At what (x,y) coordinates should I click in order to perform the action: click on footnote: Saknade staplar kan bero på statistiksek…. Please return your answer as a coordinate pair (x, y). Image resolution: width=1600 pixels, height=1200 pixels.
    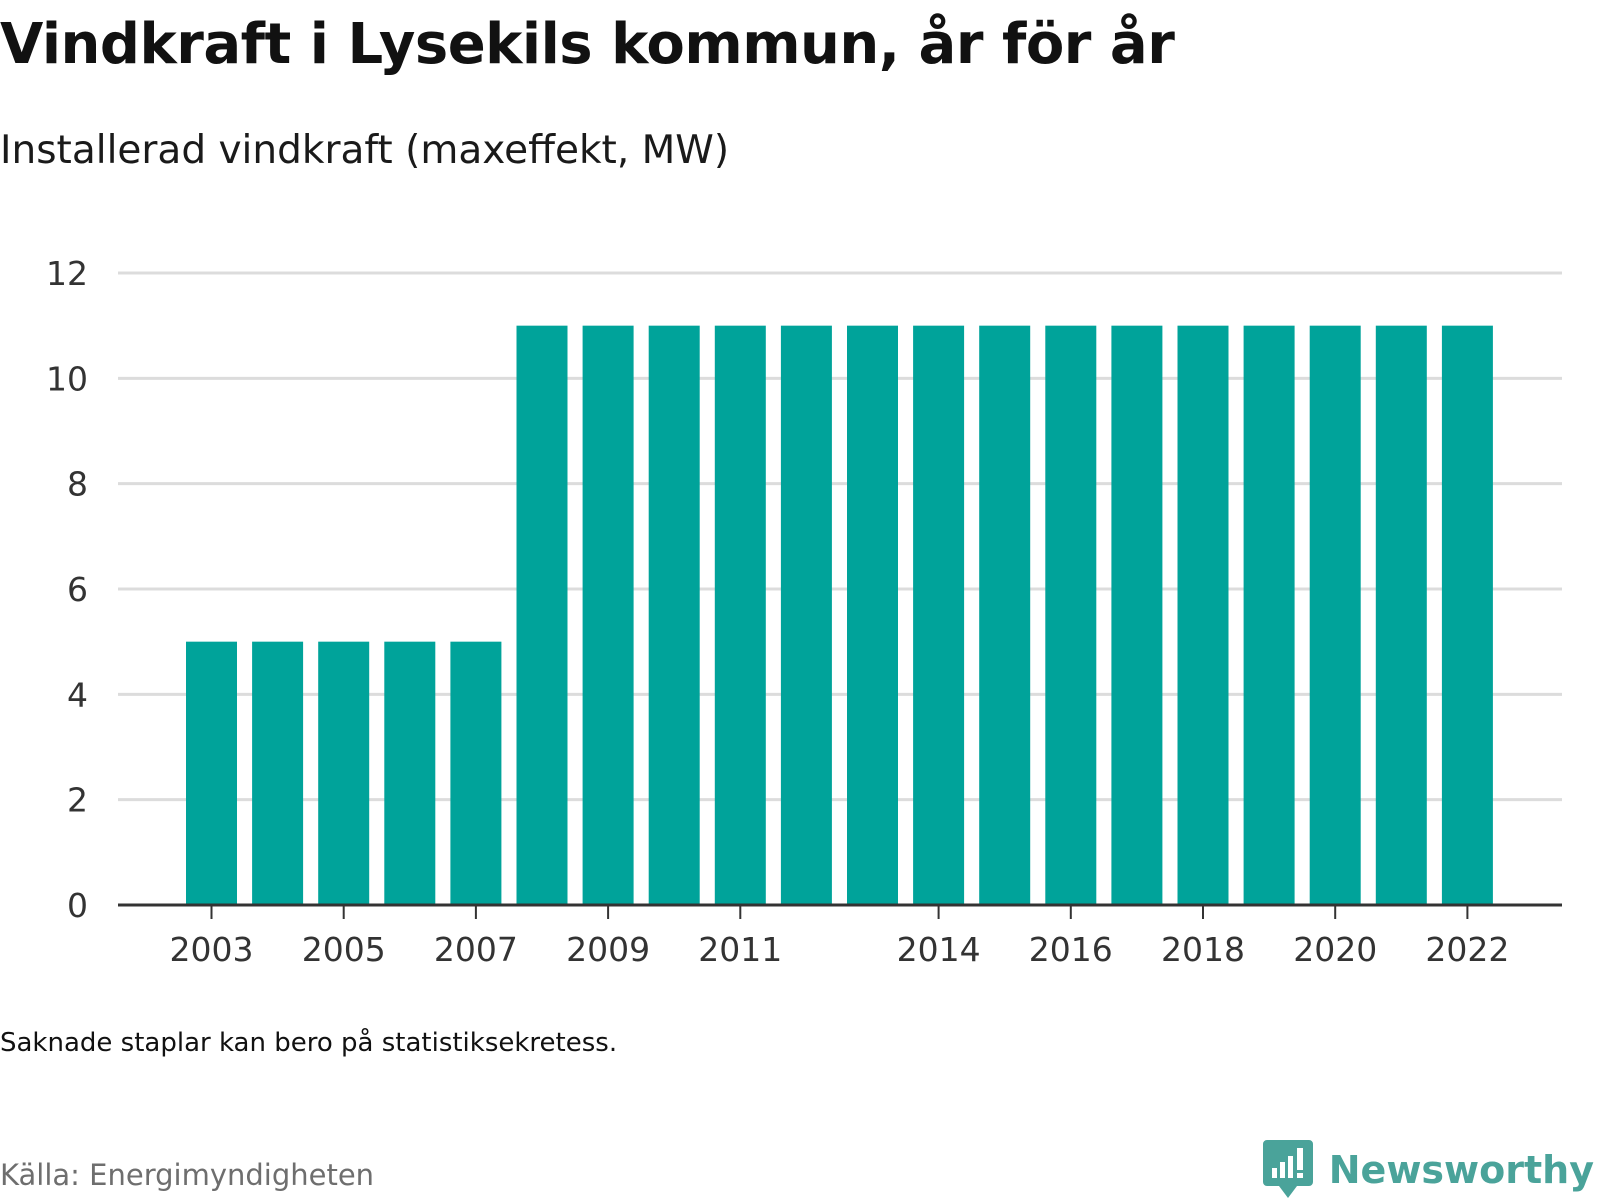
    Looking at the image, I should click on (309, 1043).